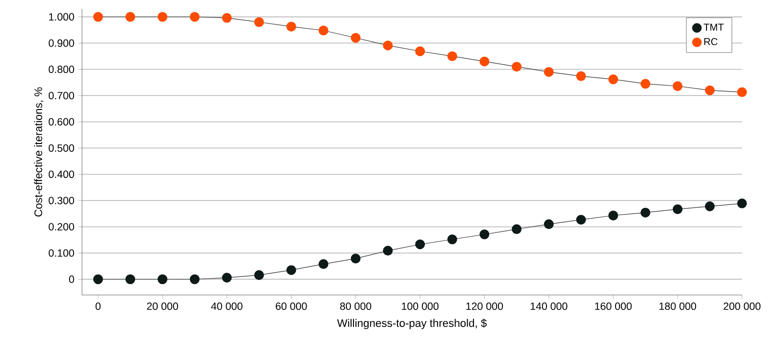  What do you see at coordinates (291, 306) in the screenshot?
I see `x-tick-label: 60 000` at bounding box center [291, 306].